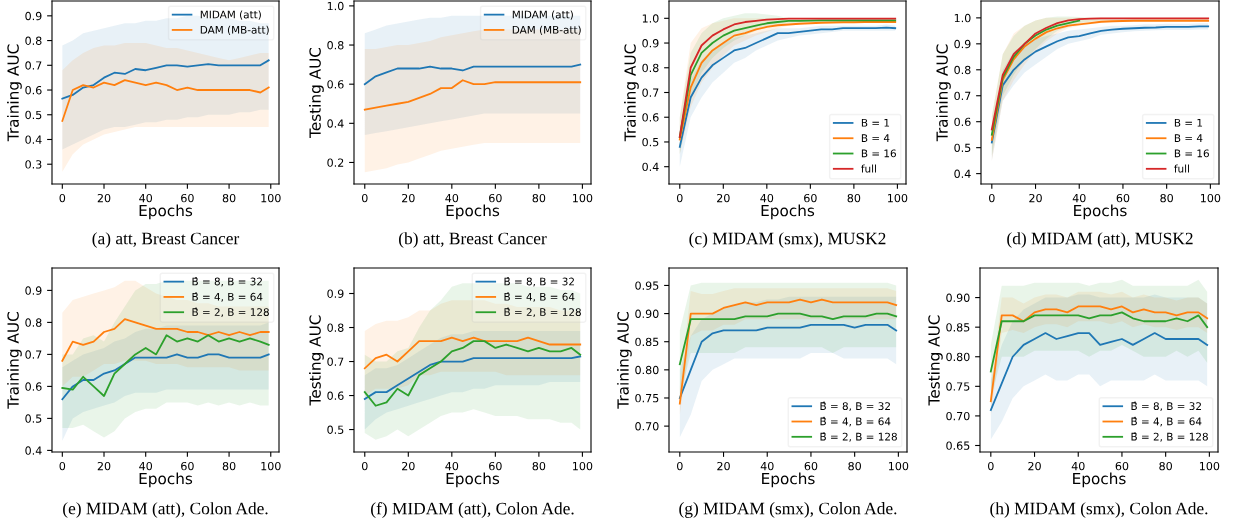 This screenshot has height=529, width=1255. I want to click on text: (e) MIDAM (att), Colon Ade., so click(165, 510).